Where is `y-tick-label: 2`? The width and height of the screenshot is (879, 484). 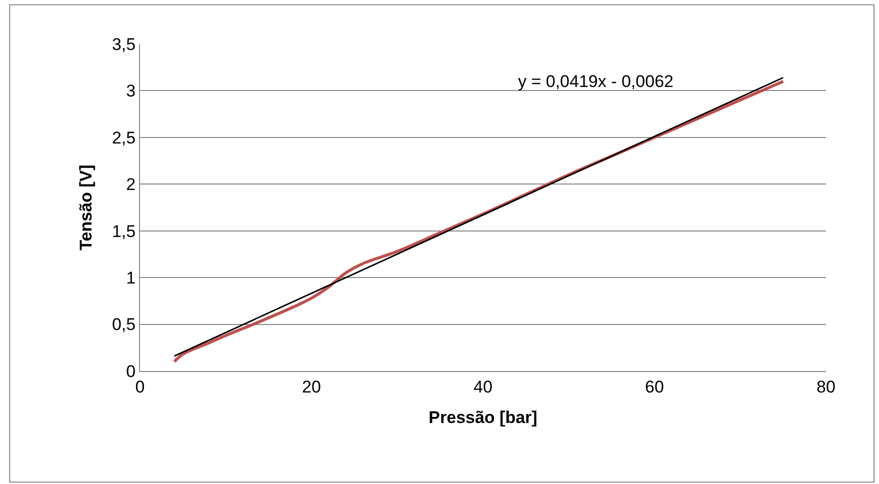
y-tick-label: 2 is located at coordinates (131, 184).